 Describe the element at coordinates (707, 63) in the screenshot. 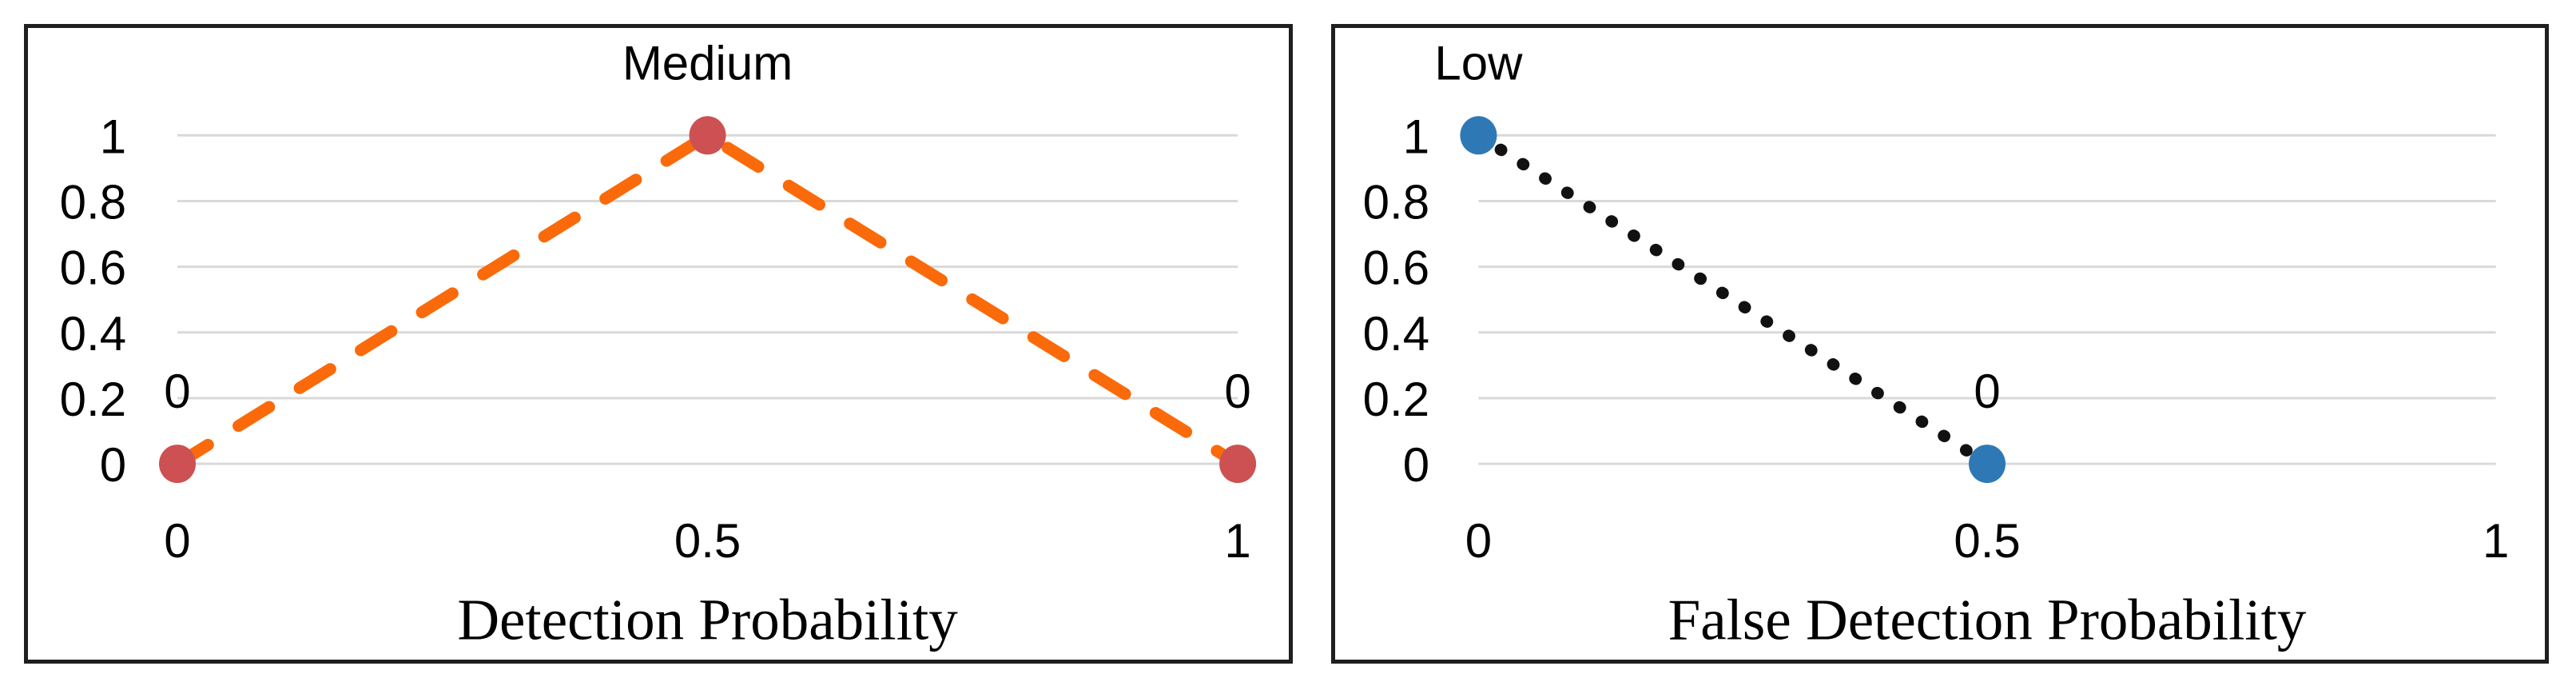

I see `data-label: Medium` at that location.